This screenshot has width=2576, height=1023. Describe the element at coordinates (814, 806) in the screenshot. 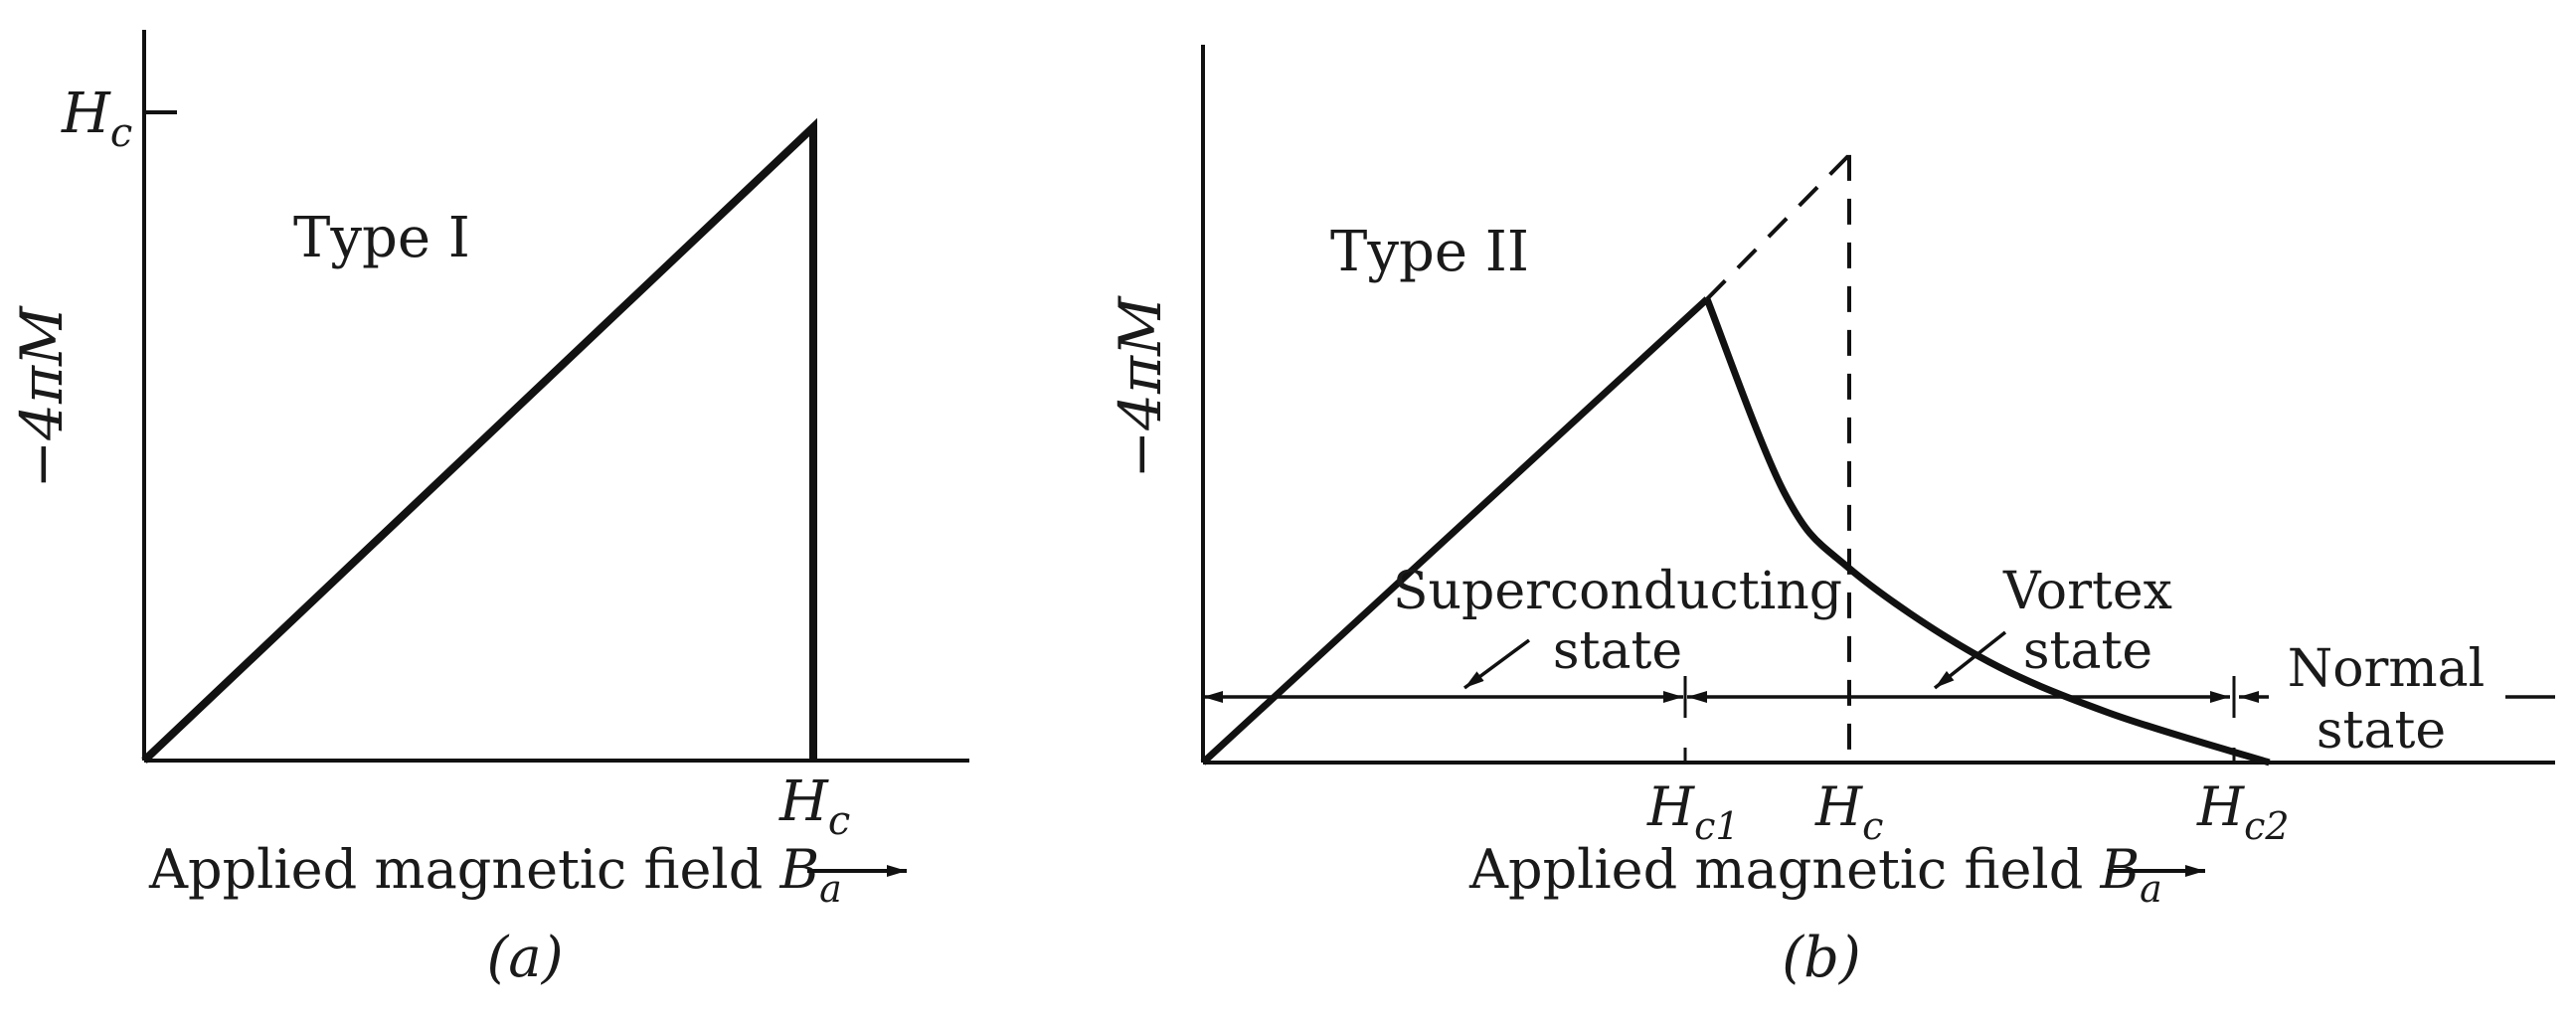

I see `panel-a-x-tick-label: Hc` at that location.